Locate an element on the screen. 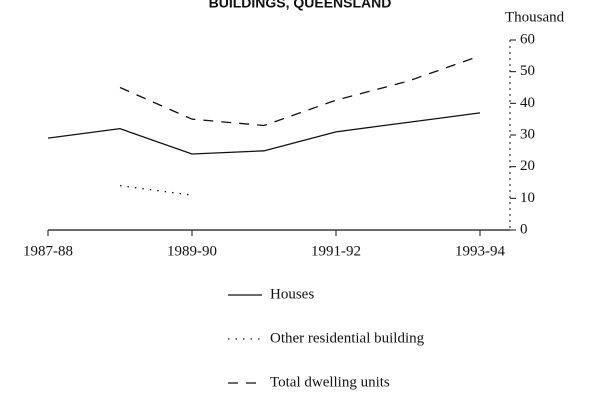  y-tick-label: 30 is located at coordinates (527, 134).